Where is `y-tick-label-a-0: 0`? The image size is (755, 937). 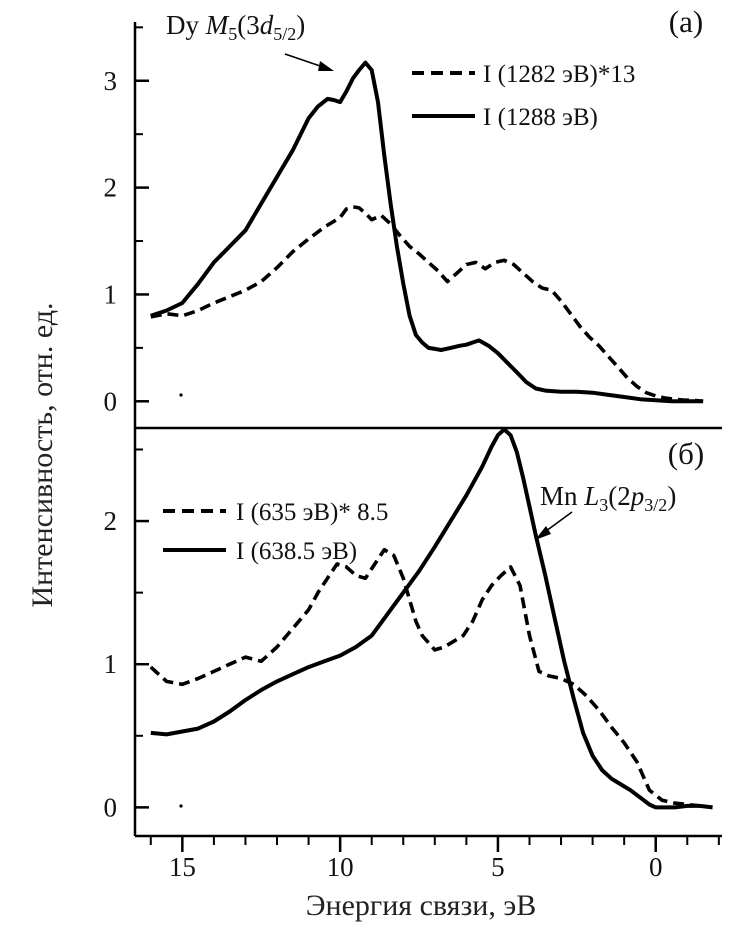 y-tick-label-a-0: 0 is located at coordinates (111, 401).